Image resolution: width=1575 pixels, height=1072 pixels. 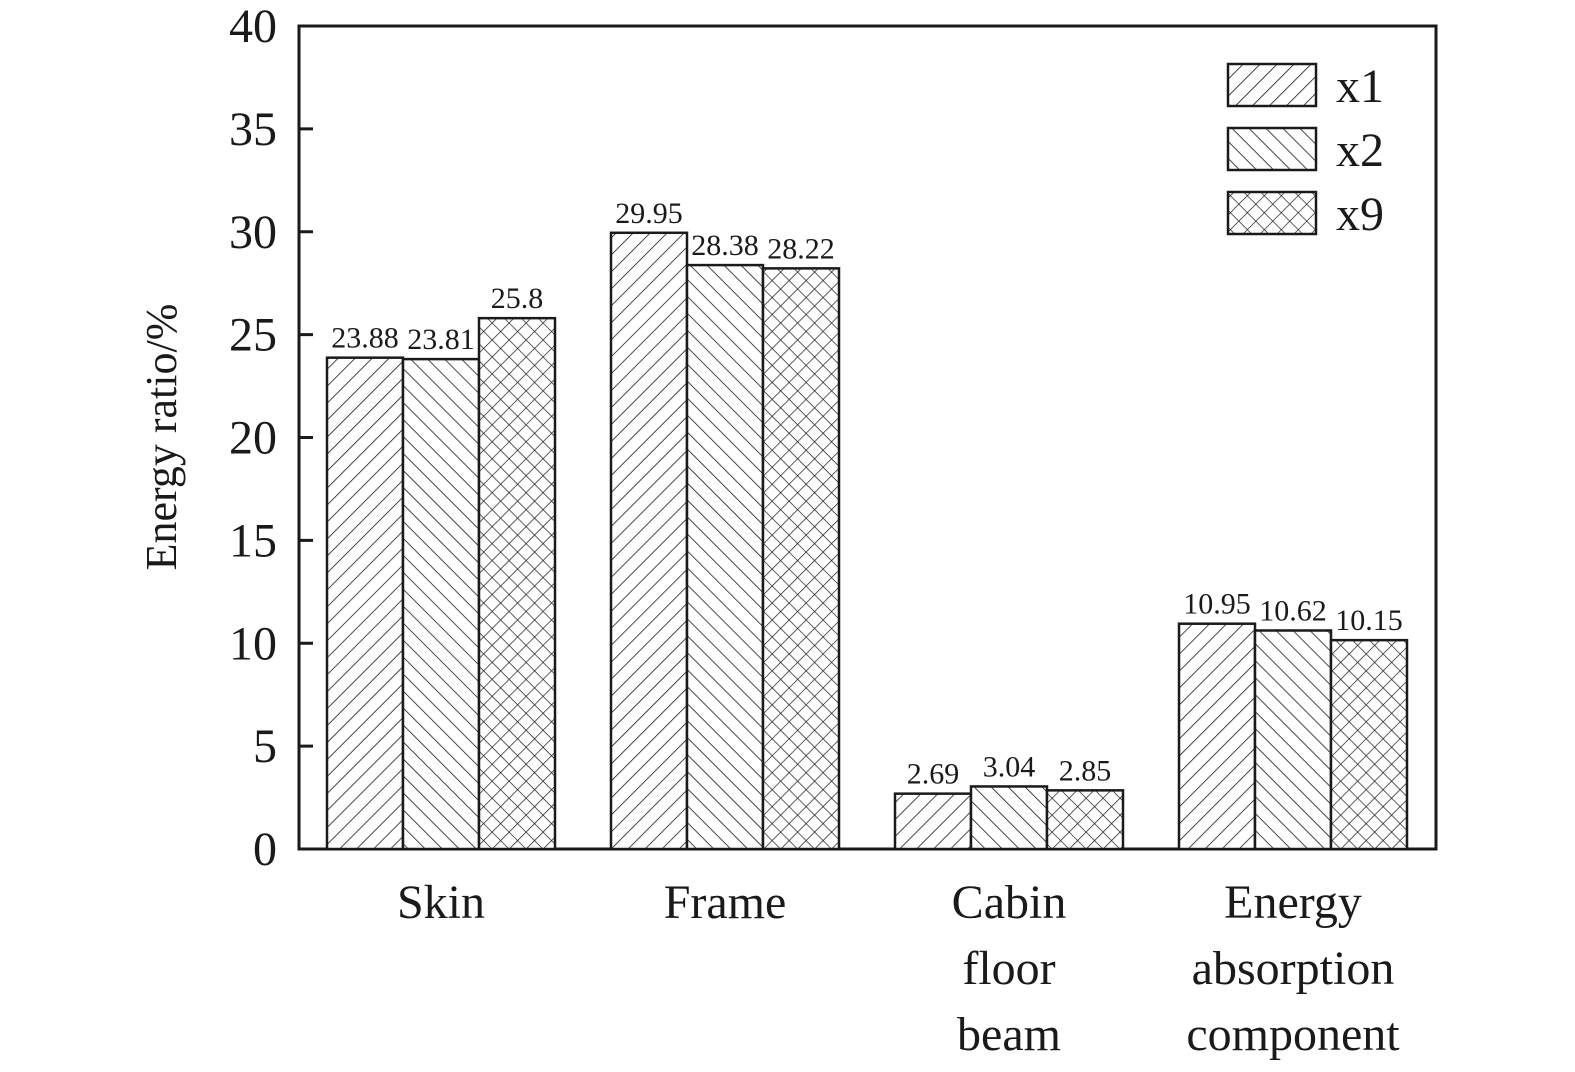 I want to click on category-label: Skin, so click(x=441, y=902).